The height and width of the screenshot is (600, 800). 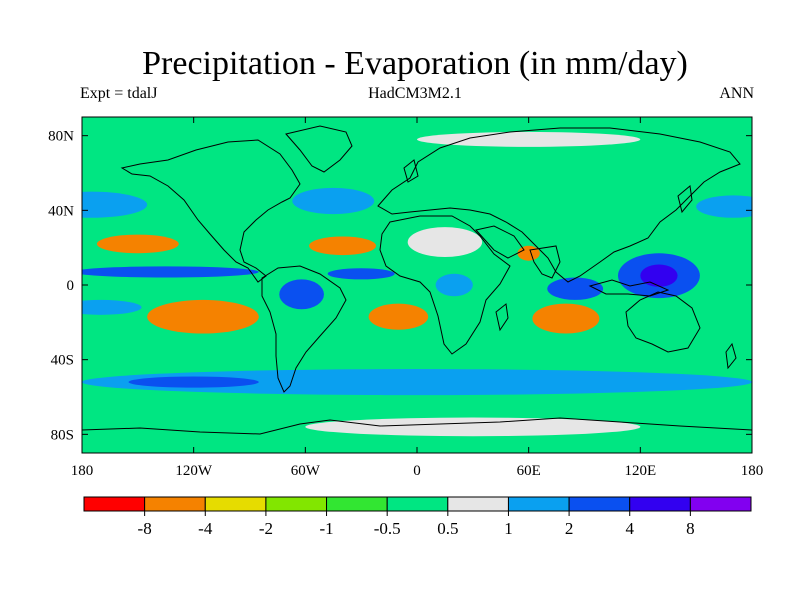 I want to click on region-north-atlantic-evap, so click(x=343, y=246).